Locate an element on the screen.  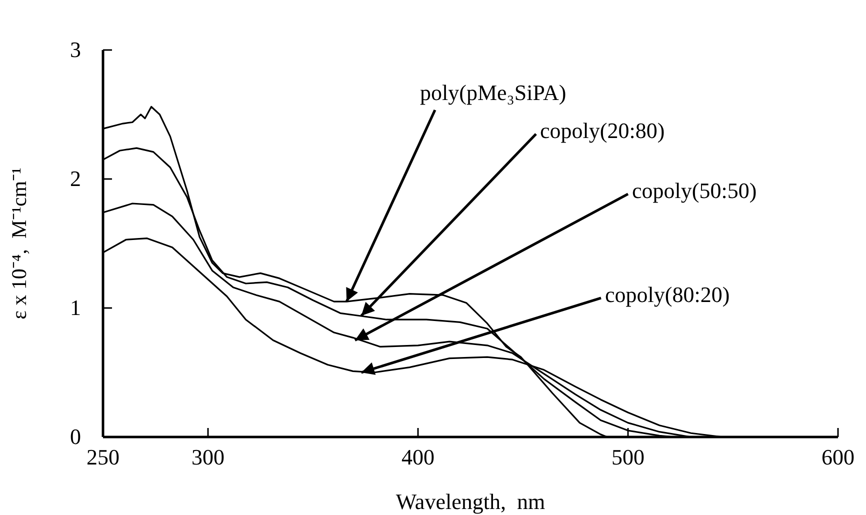
y-tick-label: 0 is located at coordinates (75, 437).